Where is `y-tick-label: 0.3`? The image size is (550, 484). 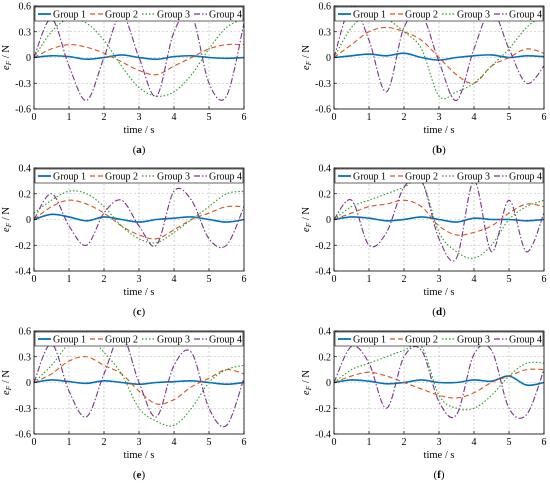
y-tick-label: 0.3 is located at coordinates (325, 32).